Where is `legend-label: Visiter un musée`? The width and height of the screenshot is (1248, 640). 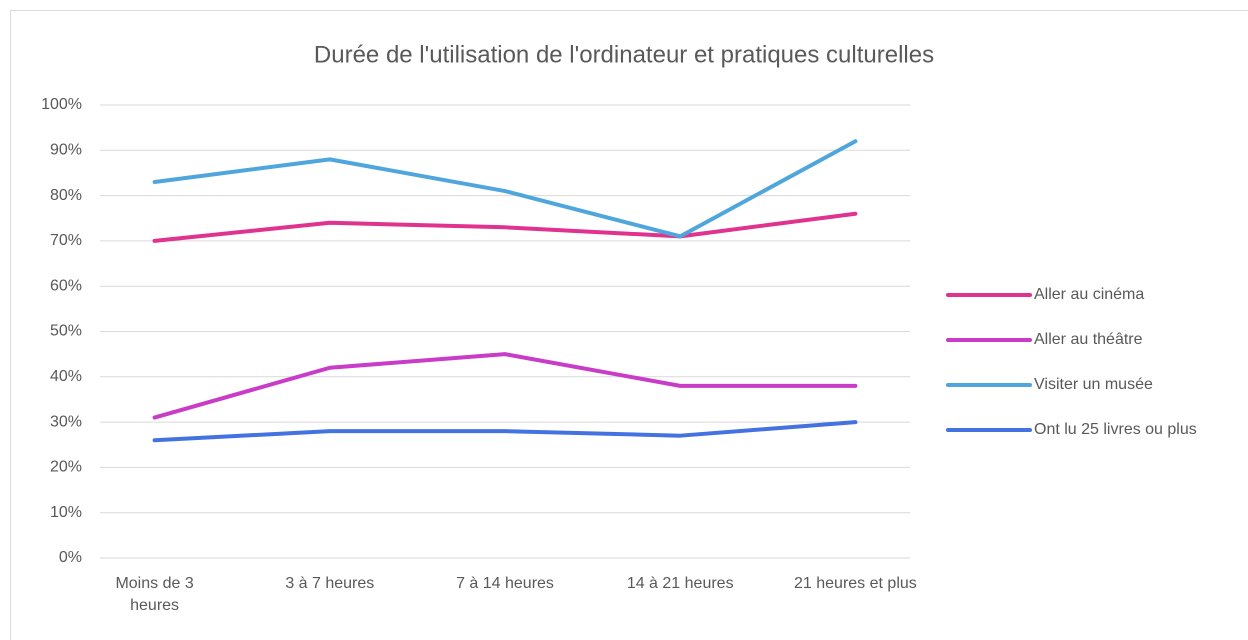
legend-label: Visiter un musée is located at coordinates (1093, 384).